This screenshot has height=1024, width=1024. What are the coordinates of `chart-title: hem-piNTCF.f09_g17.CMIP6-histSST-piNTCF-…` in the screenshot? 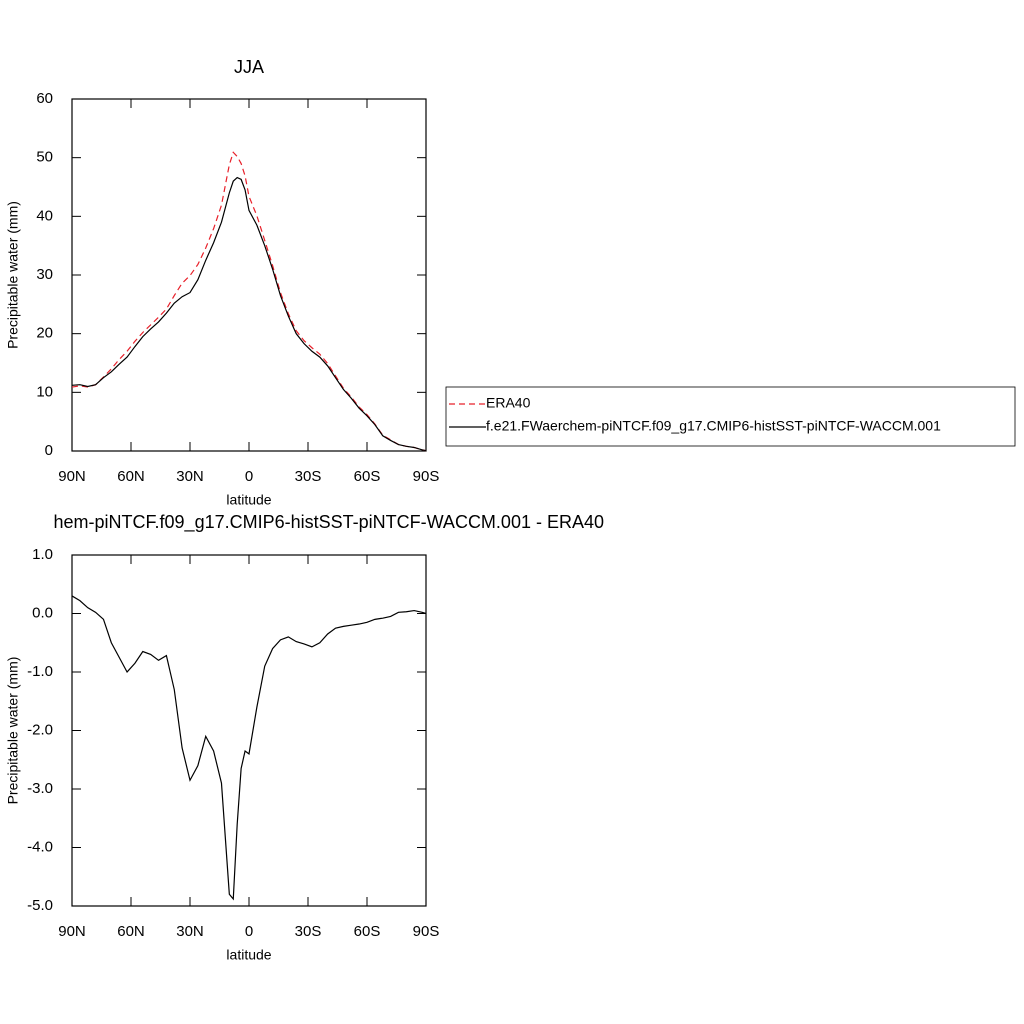 It's located at (329, 522).